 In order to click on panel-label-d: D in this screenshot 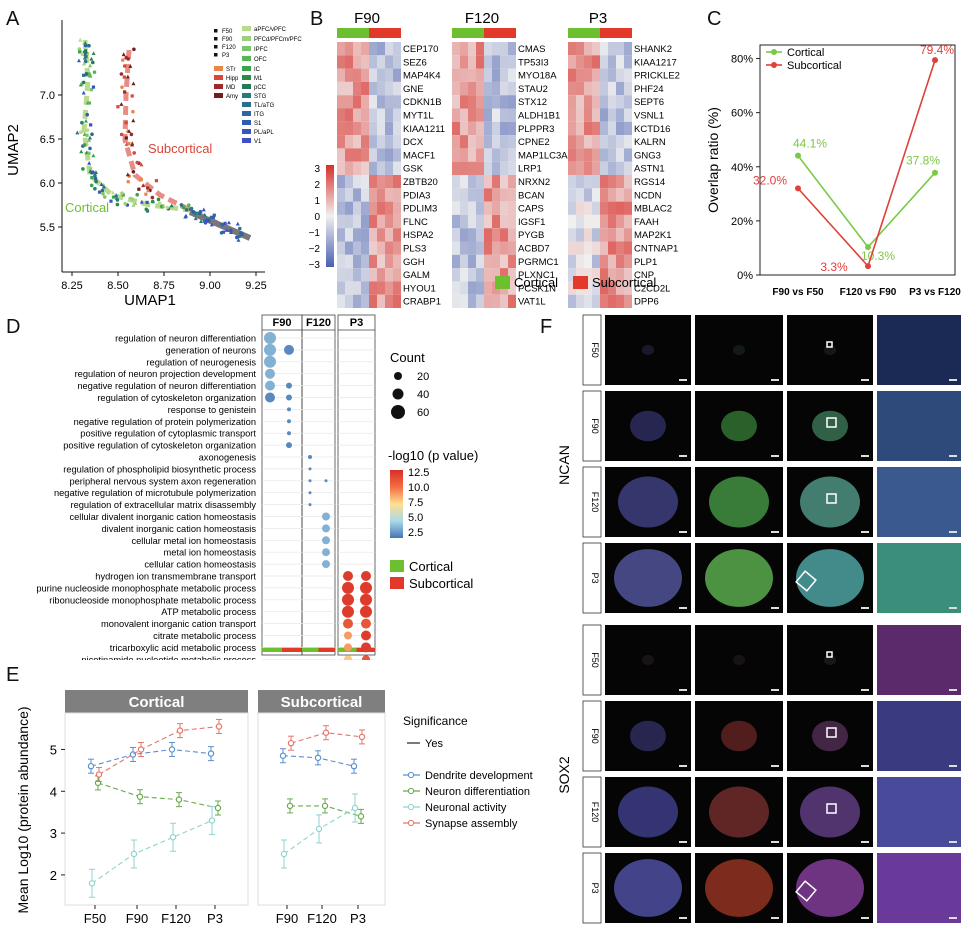, I will do `click(13, 327)`.